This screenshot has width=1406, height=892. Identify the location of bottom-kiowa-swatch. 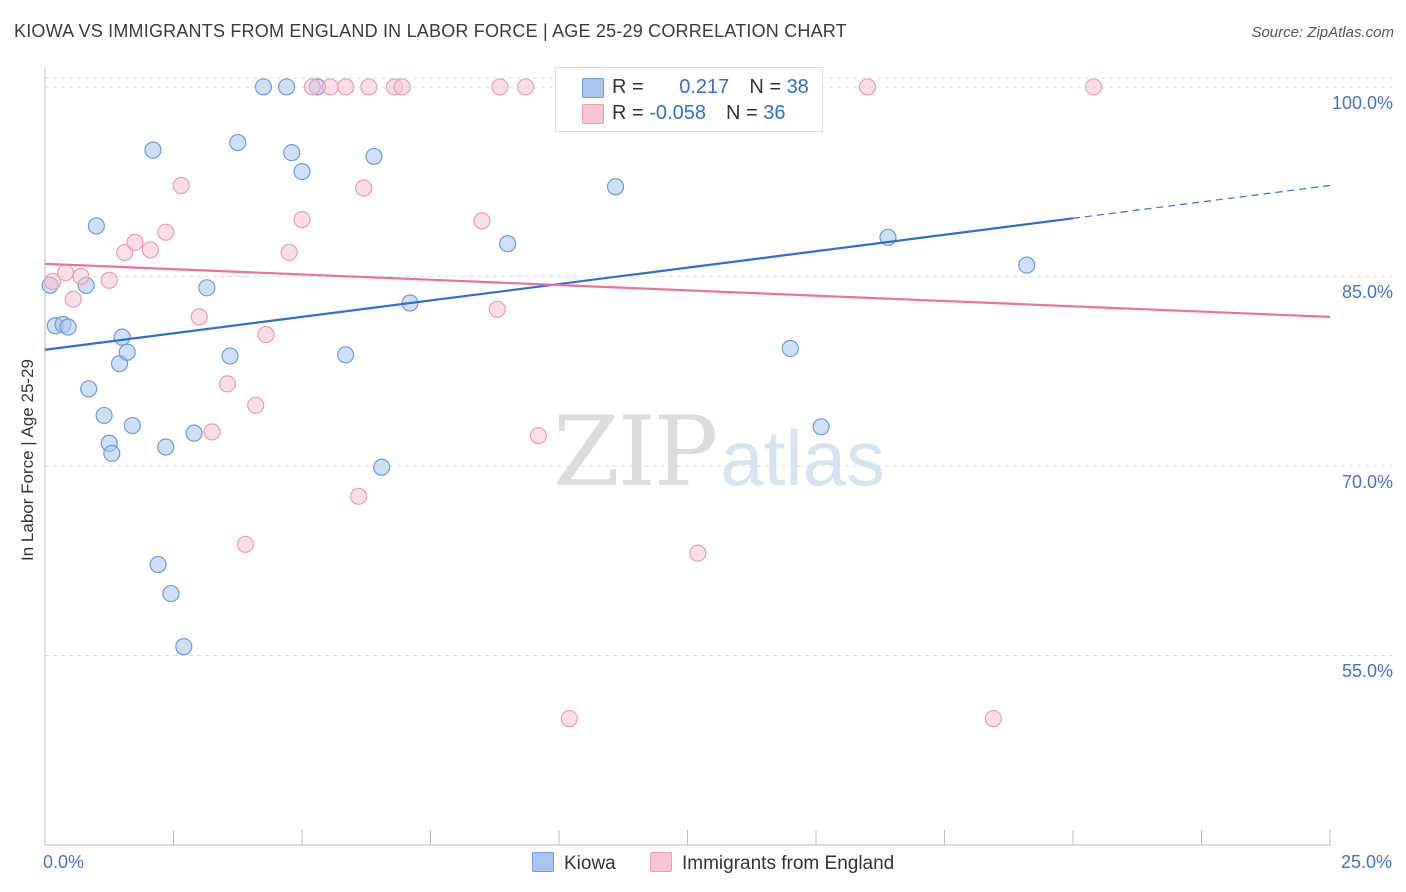
(543, 862).